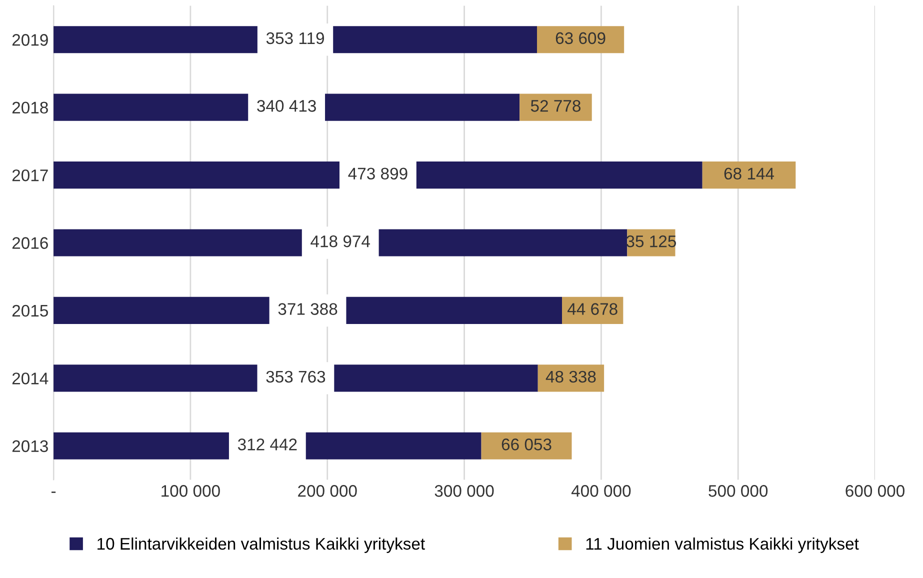  What do you see at coordinates (261, 545) in the screenshot?
I see `legend-label: 10 Elintarvikkeiden valmistus Kaikki yritykset` at bounding box center [261, 545].